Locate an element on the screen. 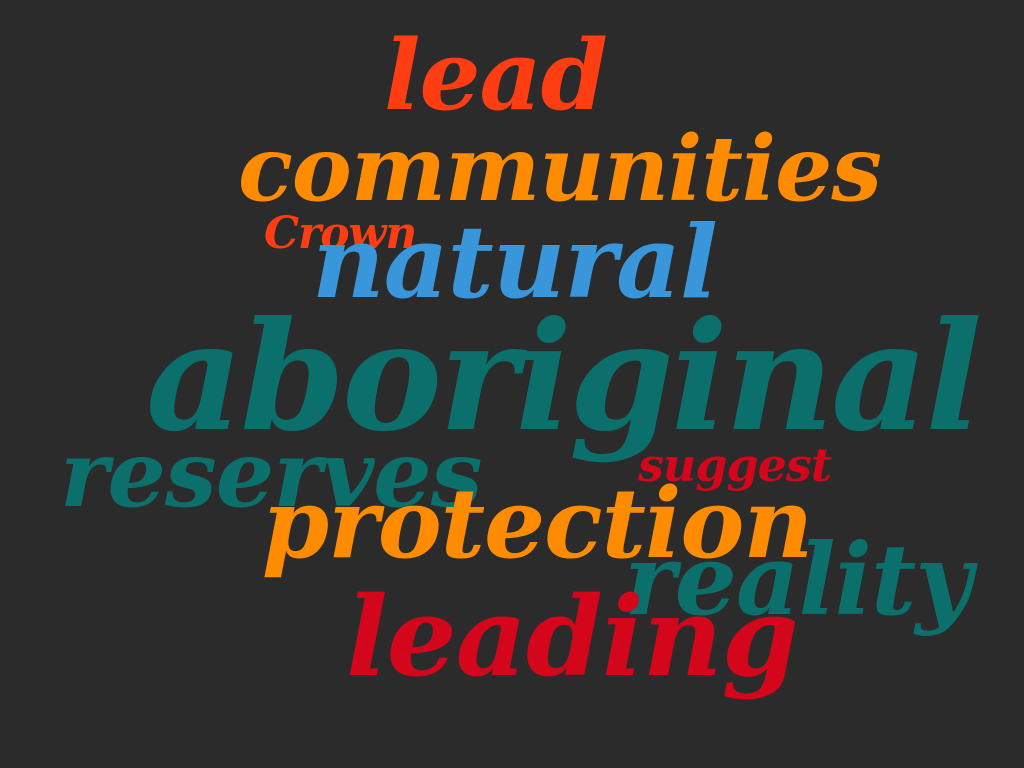  word-protection: protection is located at coordinates (537, 523).